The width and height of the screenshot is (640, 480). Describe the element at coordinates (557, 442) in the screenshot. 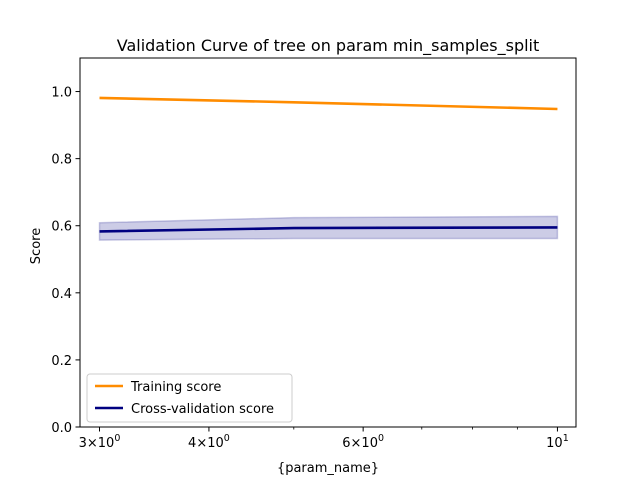

I see `x-tick-label: 101` at that location.